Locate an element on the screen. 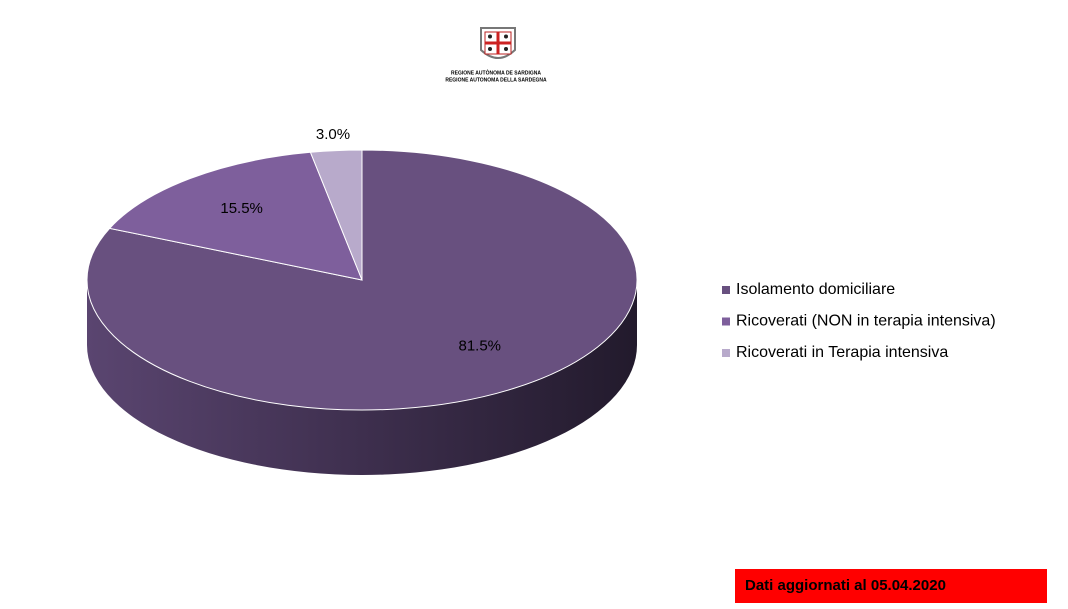  note: Dati aggiornati al 05.04.2020 is located at coordinates (845, 585).